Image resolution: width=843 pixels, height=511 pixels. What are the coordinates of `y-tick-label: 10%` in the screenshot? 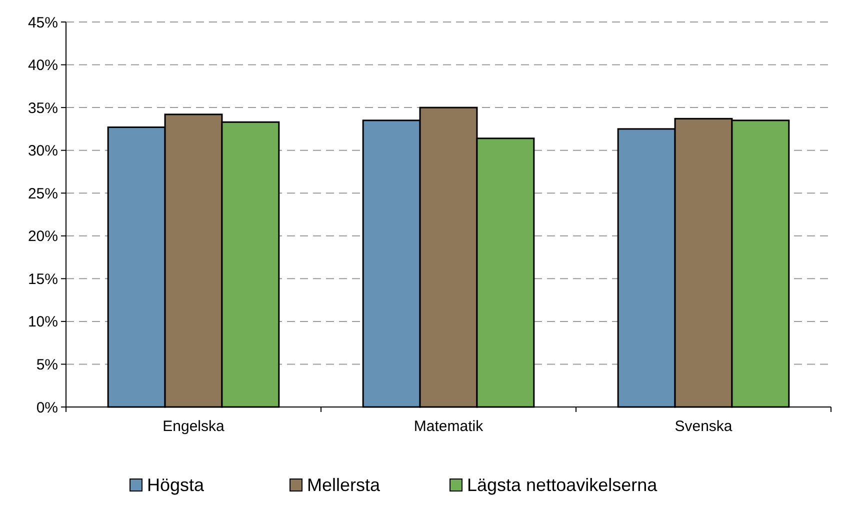 It's located at (43, 322).